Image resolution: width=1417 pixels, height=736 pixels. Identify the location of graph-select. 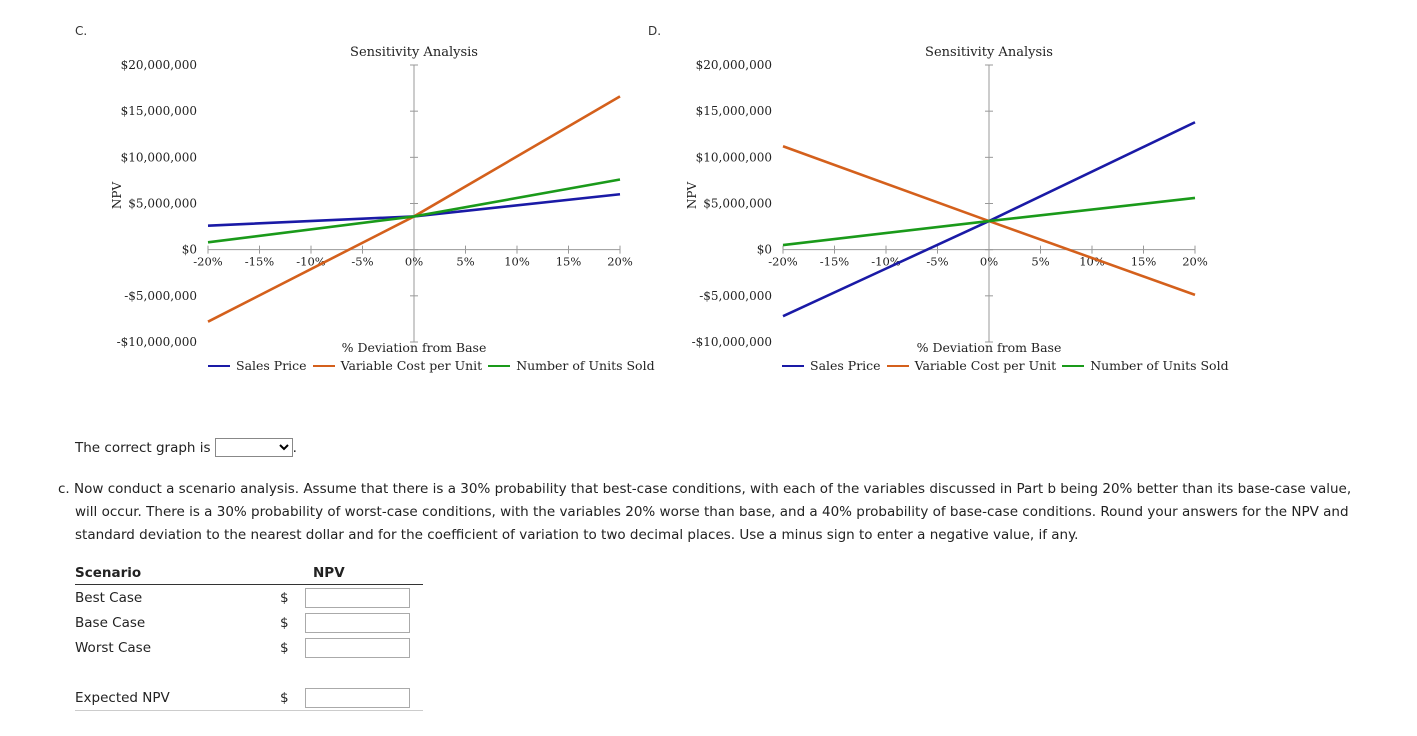
(253, 447).